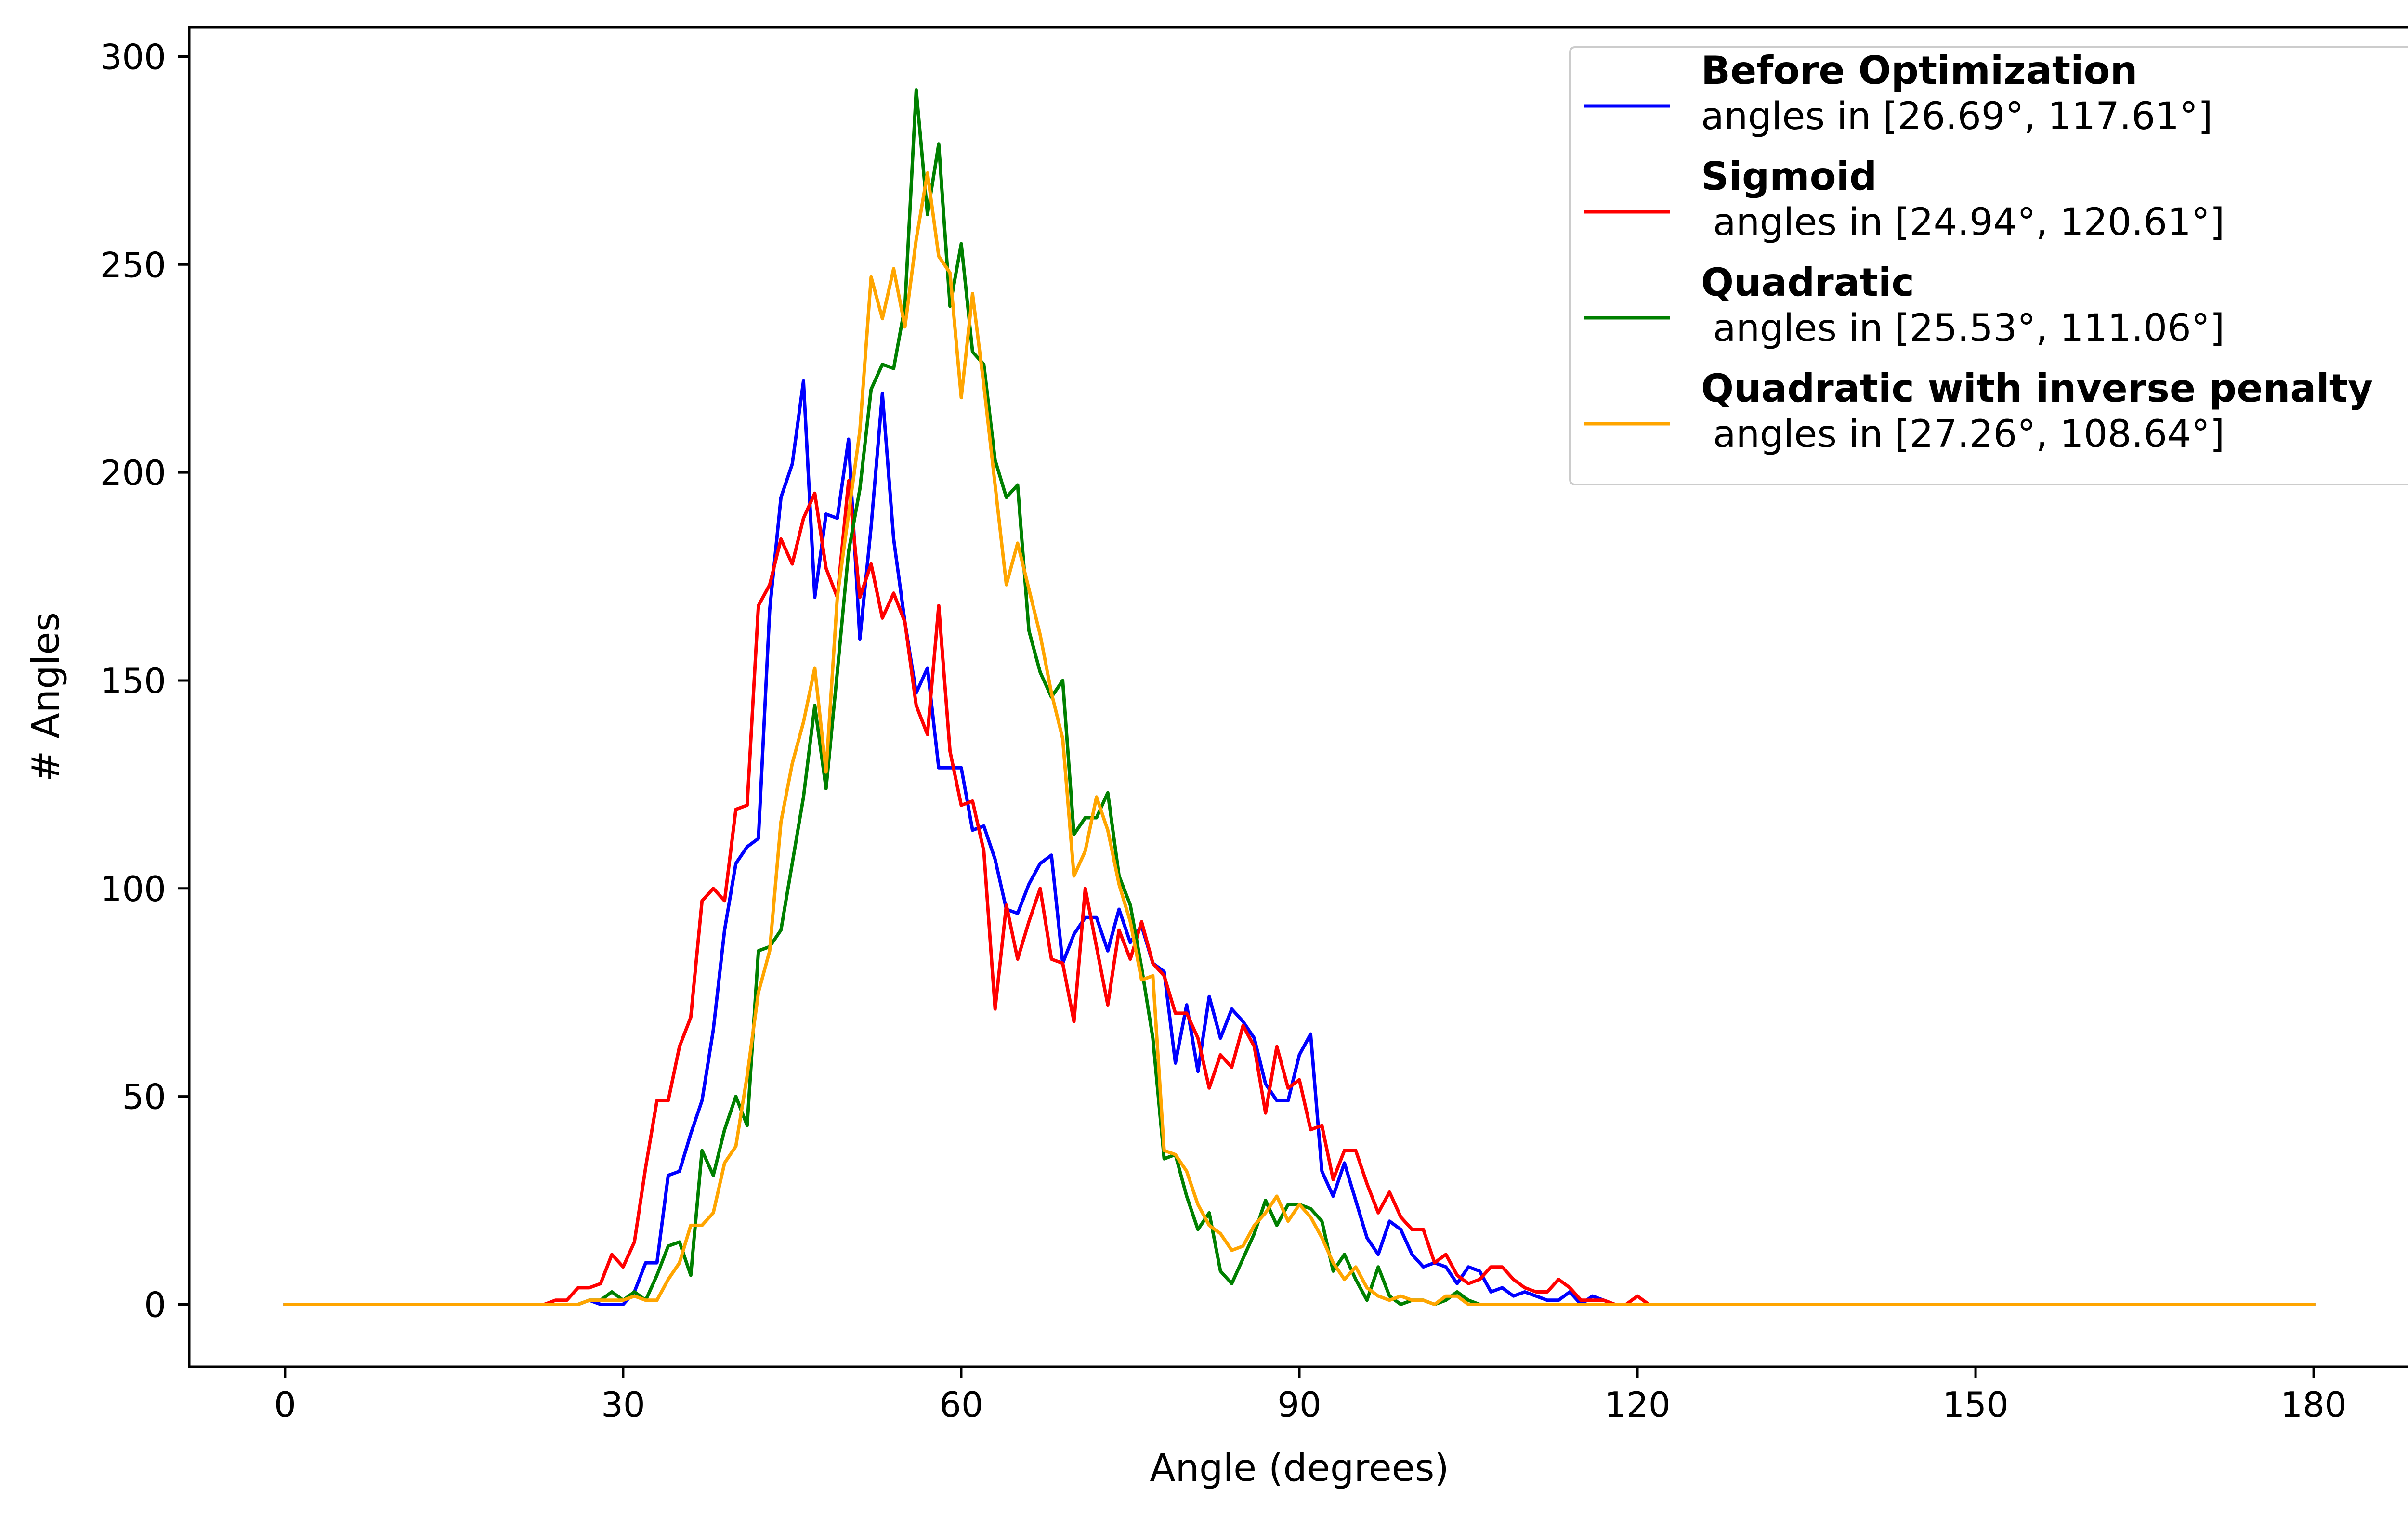 Image resolution: width=2408 pixels, height=1517 pixels. I want to click on legend-entry-range: angles in [26.69°, 117.61°], so click(1956, 116).